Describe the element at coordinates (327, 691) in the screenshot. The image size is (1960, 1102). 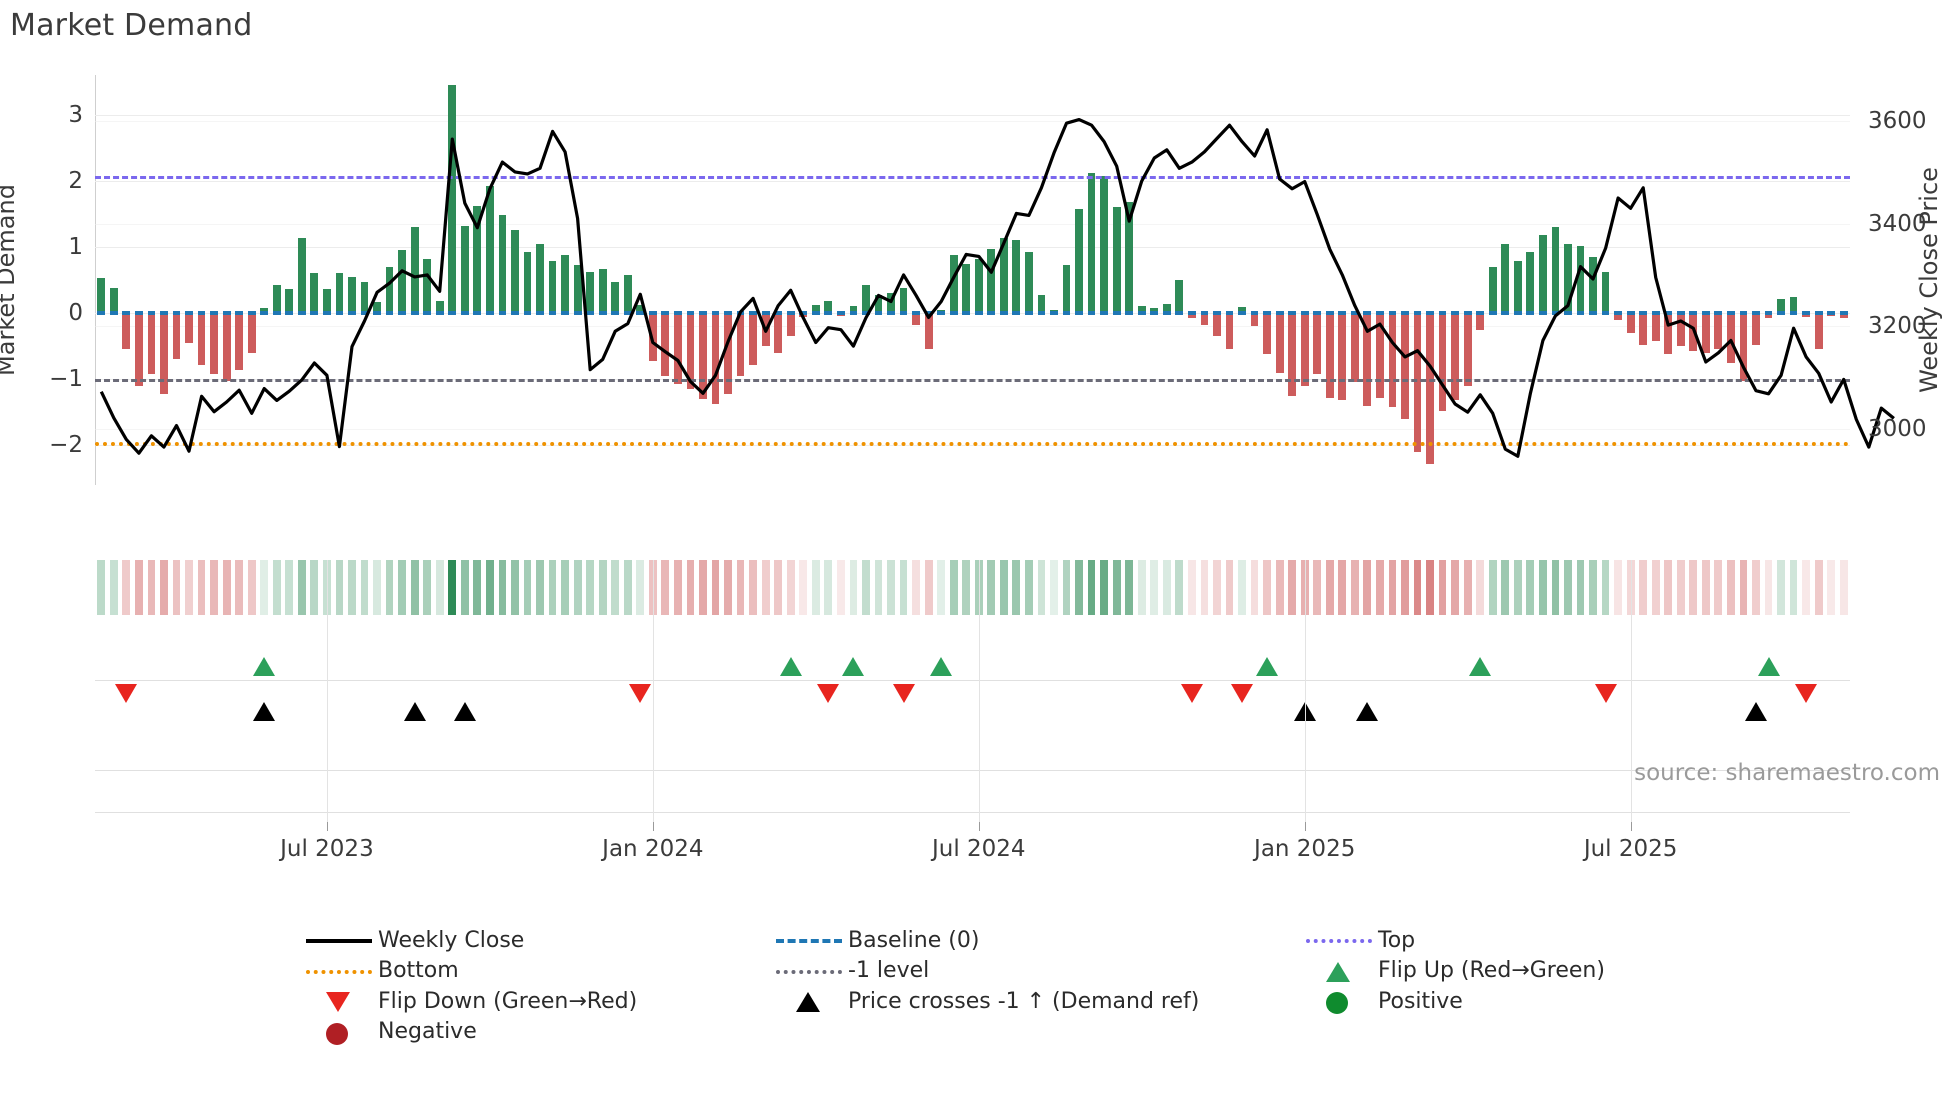
I see `x-gridline` at that location.